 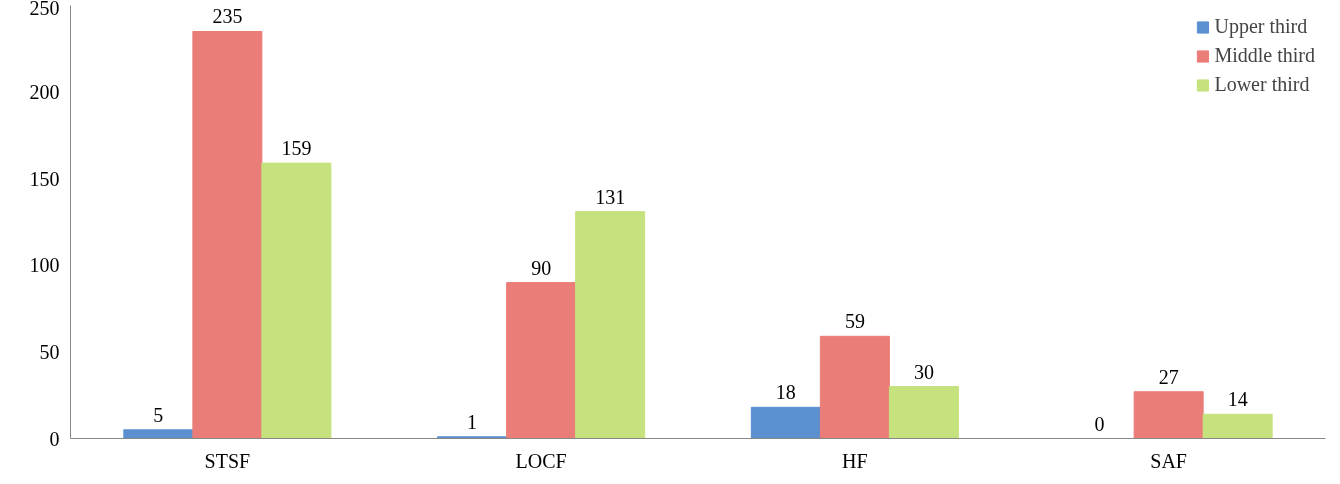 I want to click on y-tick-label: 0, so click(x=54, y=438).